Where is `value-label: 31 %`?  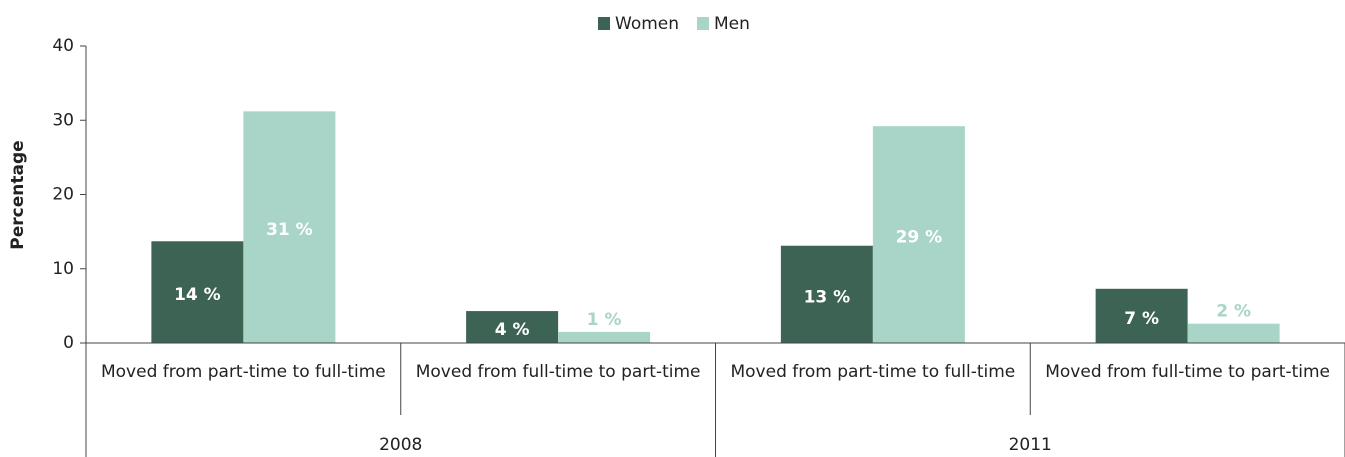 value-label: 31 % is located at coordinates (289, 230).